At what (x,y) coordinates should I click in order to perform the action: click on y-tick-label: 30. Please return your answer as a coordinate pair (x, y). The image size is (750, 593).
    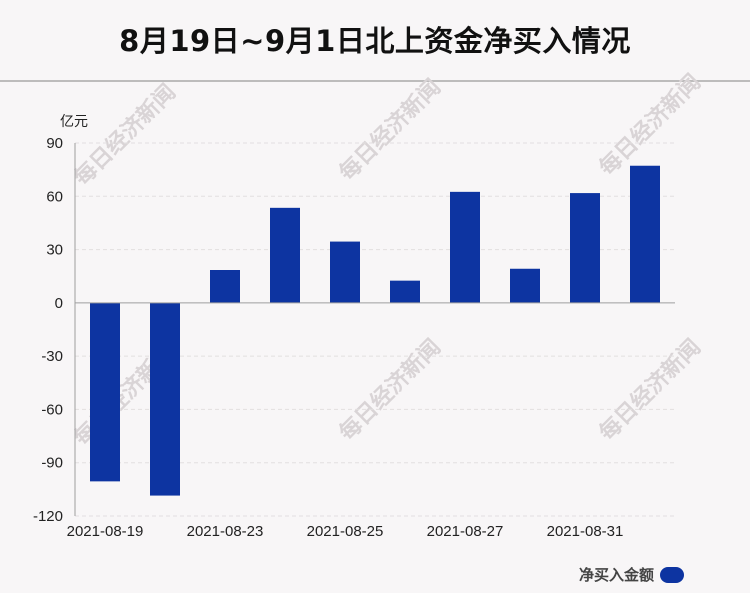
    Looking at the image, I should click on (54, 250).